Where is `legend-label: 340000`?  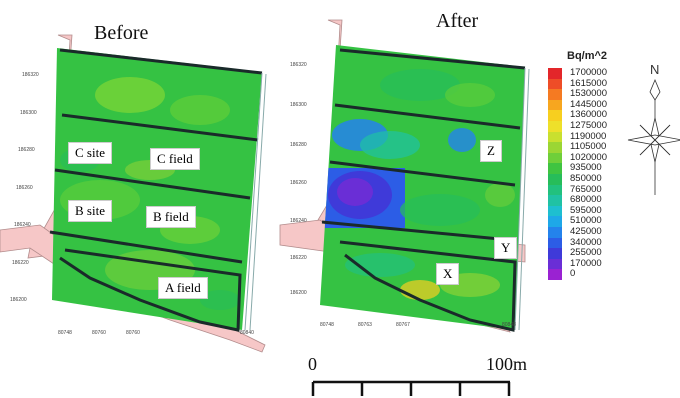 legend-label: 340000 is located at coordinates (586, 242).